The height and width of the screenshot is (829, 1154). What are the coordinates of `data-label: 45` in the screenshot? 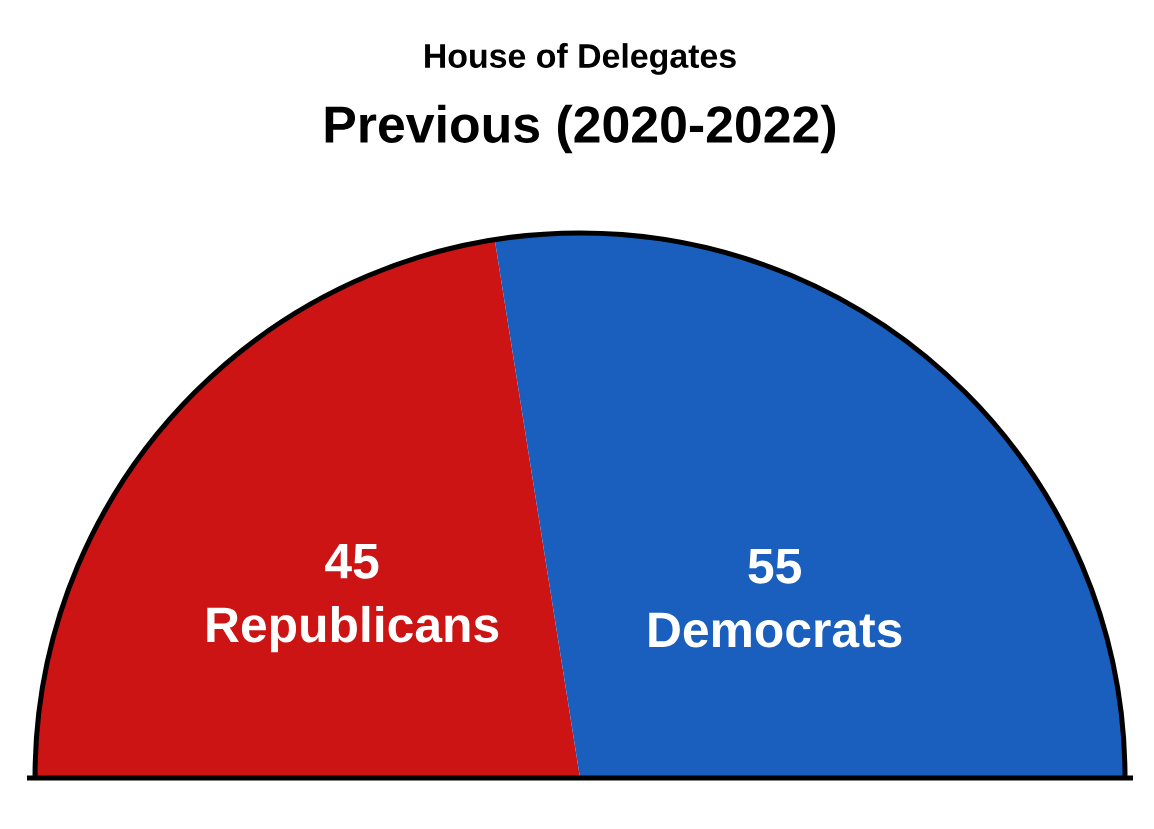 It's located at (352, 561).